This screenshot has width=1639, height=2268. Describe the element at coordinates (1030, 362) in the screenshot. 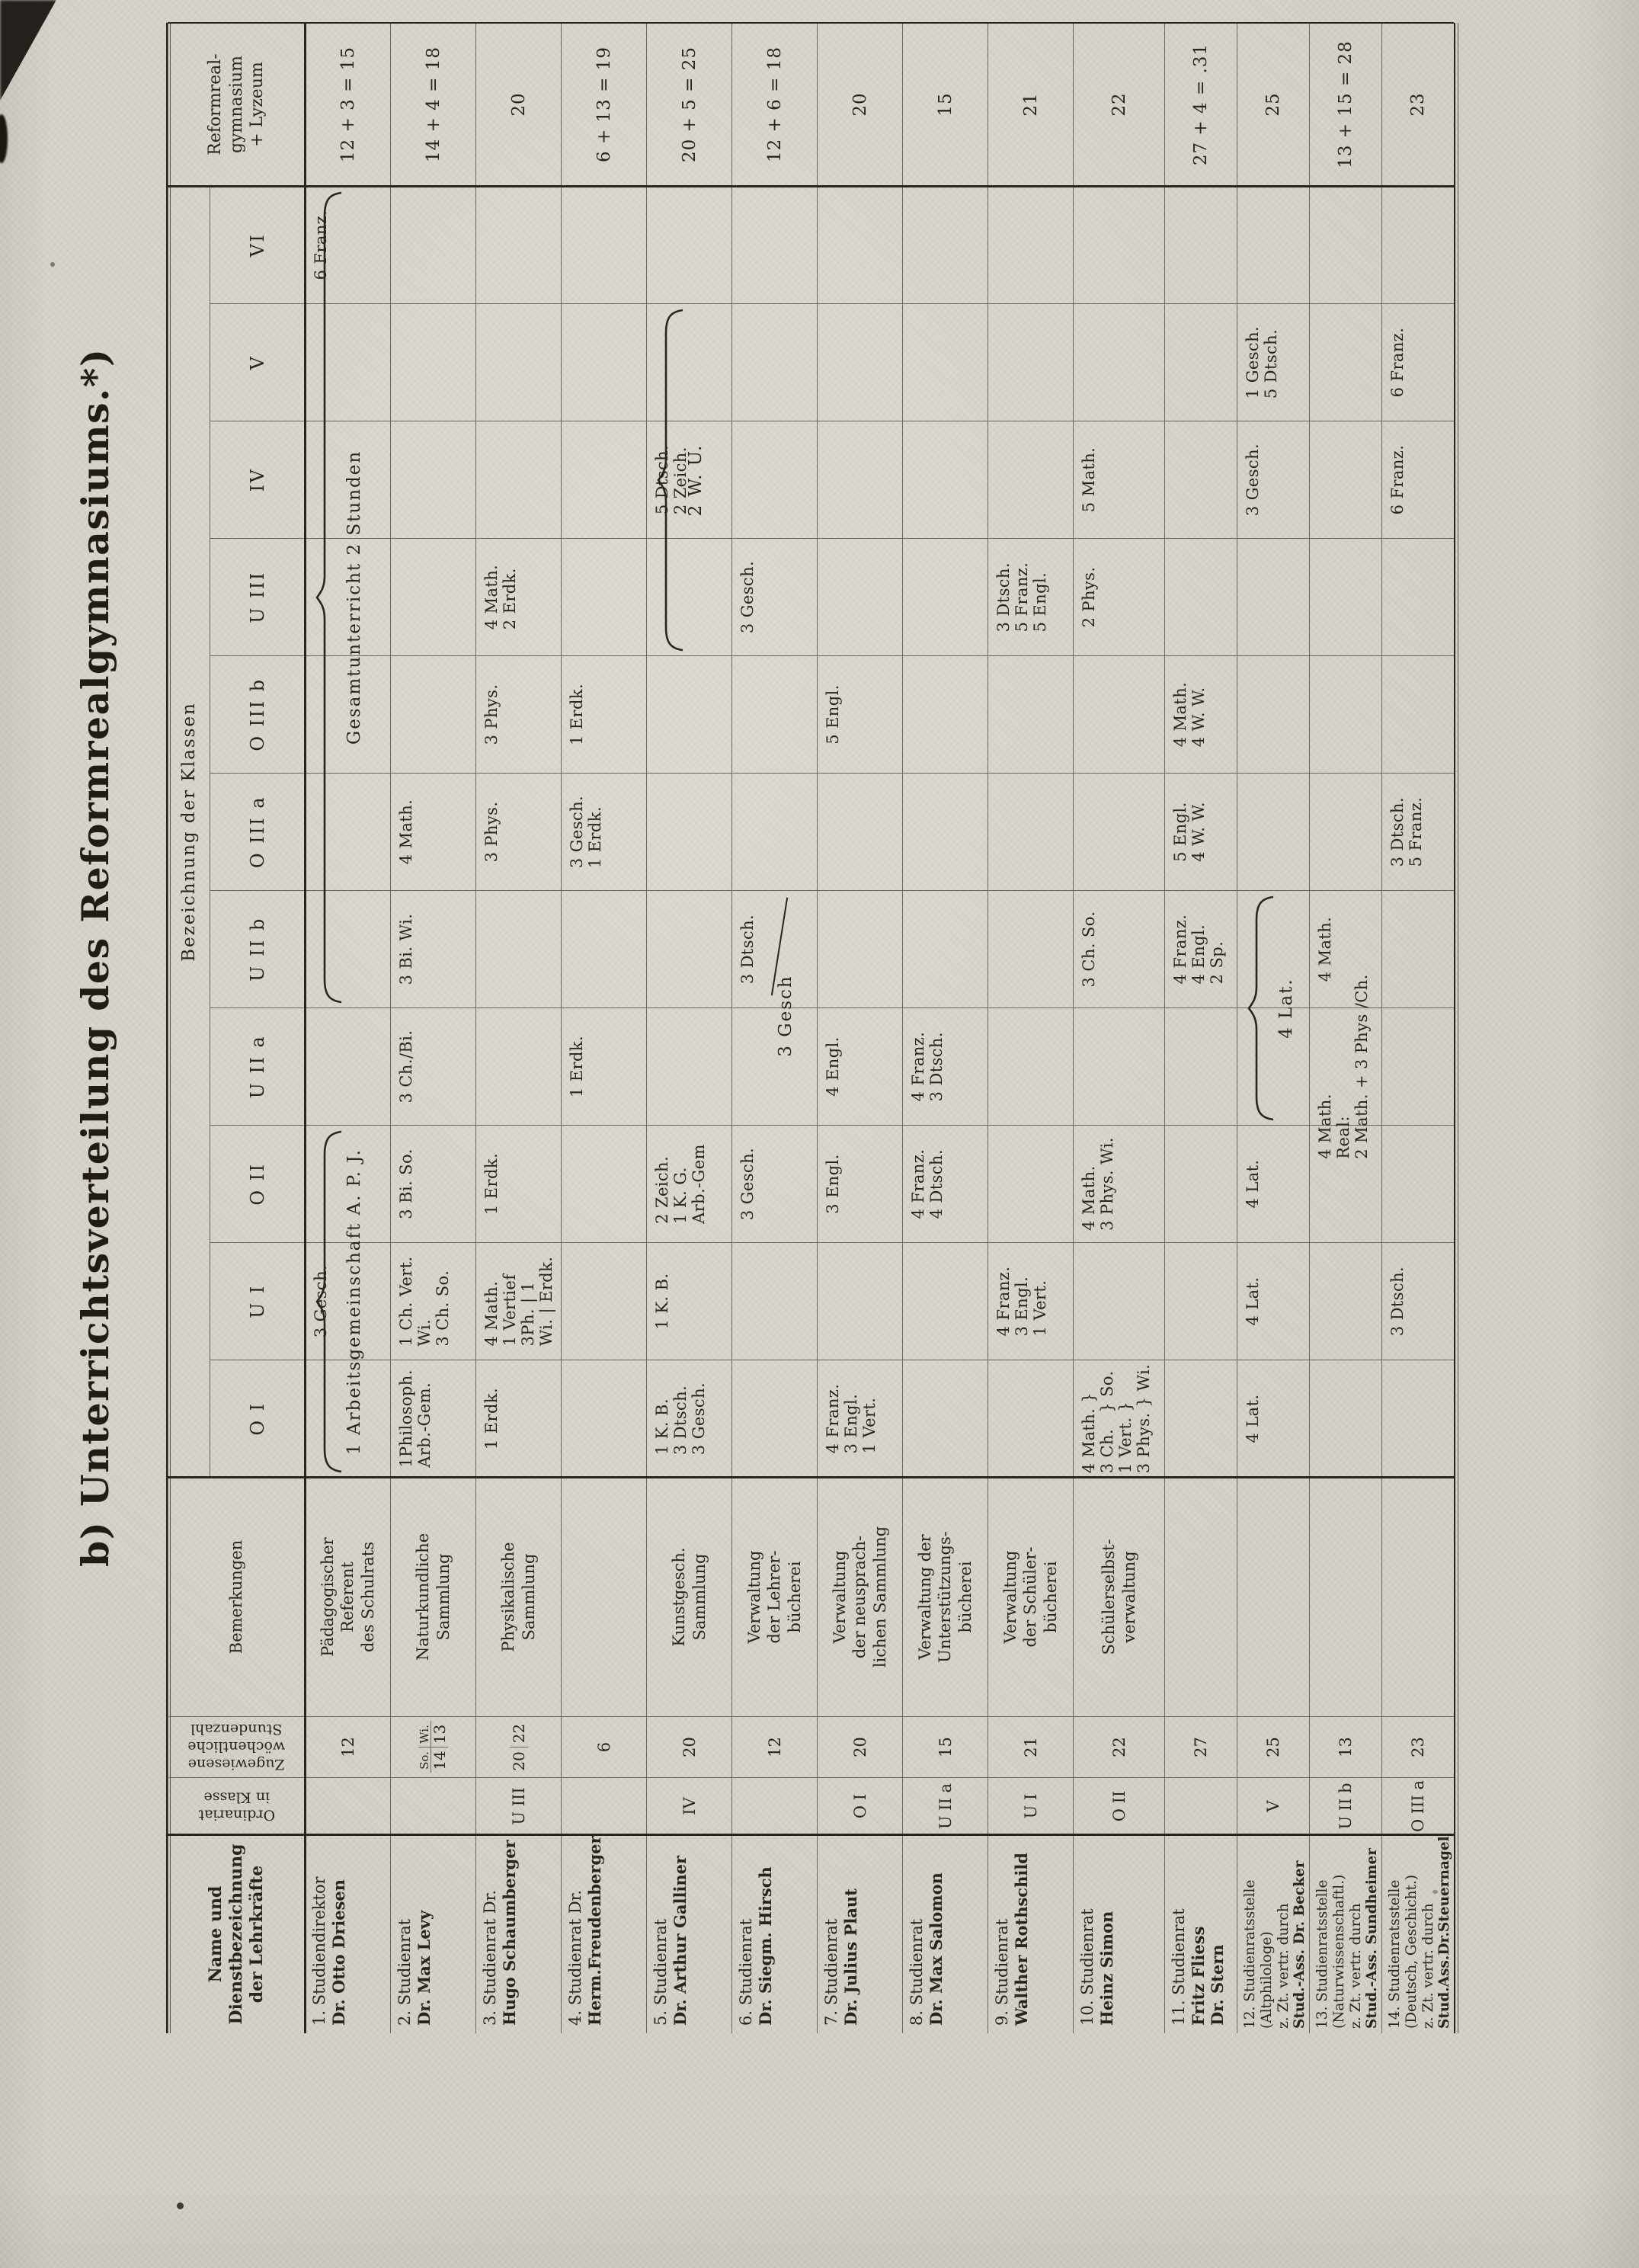

I see `class-cell-9-V` at that location.